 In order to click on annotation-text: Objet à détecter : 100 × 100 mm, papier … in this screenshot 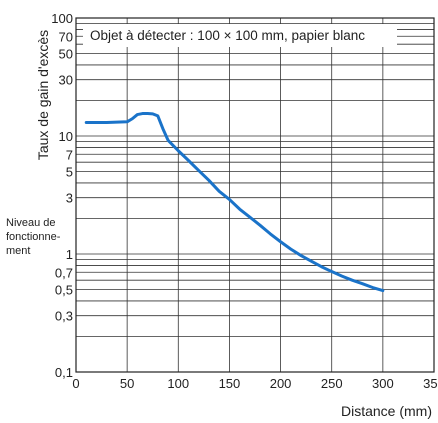, I will do `click(227, 35)`.